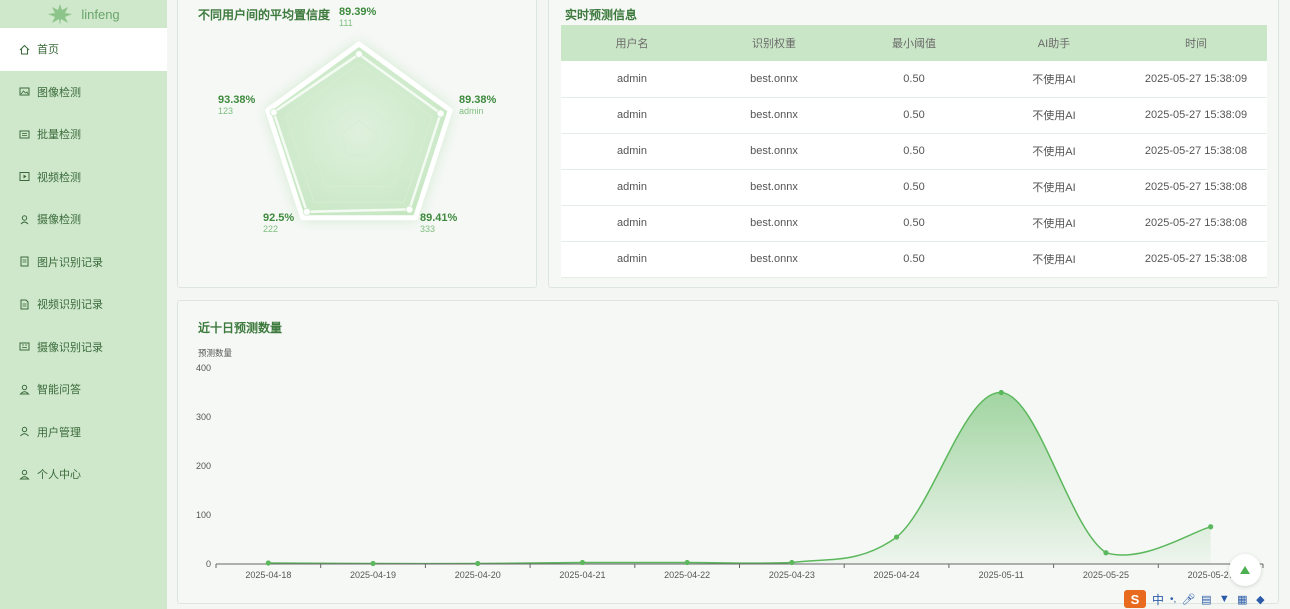  What do you see at coordinates (60, 14) in the screenshot?
I see `leaf-logo-icon` at bounding box center [60, 14].